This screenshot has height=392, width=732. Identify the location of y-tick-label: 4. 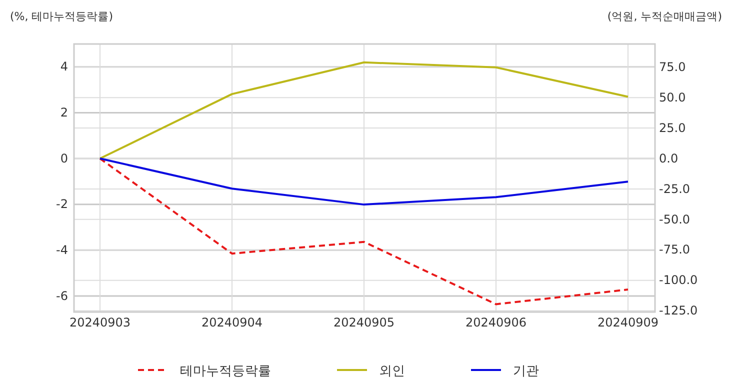
(64, 67).